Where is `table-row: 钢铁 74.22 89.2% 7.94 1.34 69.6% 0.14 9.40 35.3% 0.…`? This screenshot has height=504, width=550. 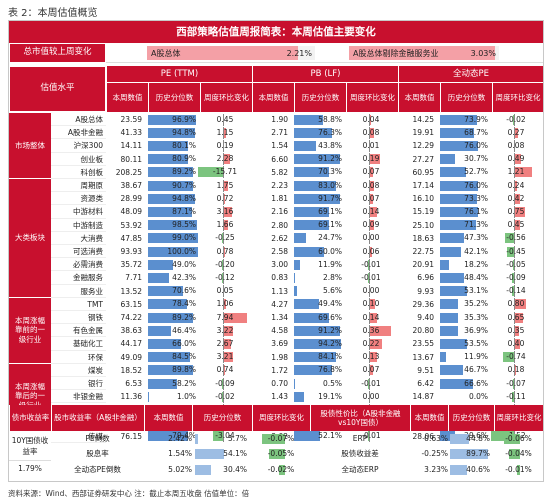
table-row: 钢铁 74.22 89.2% 7.94 1.34 69.6% 0.14 9.40 35.3% 0.… is located at coordinates (297, 318).